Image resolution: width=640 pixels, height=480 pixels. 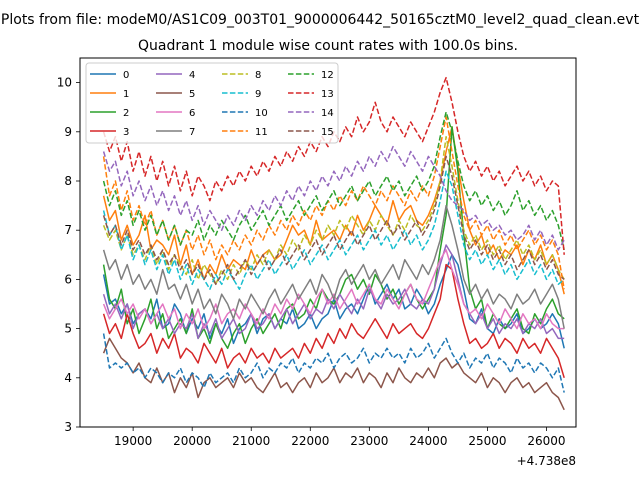 What do you see at coordinates (340, 437) in the screenshot?
I see `x-axis-ticks: 19000 20000 21000 22000 23000 24000 25000 26000` at bounding box center [340, 437].